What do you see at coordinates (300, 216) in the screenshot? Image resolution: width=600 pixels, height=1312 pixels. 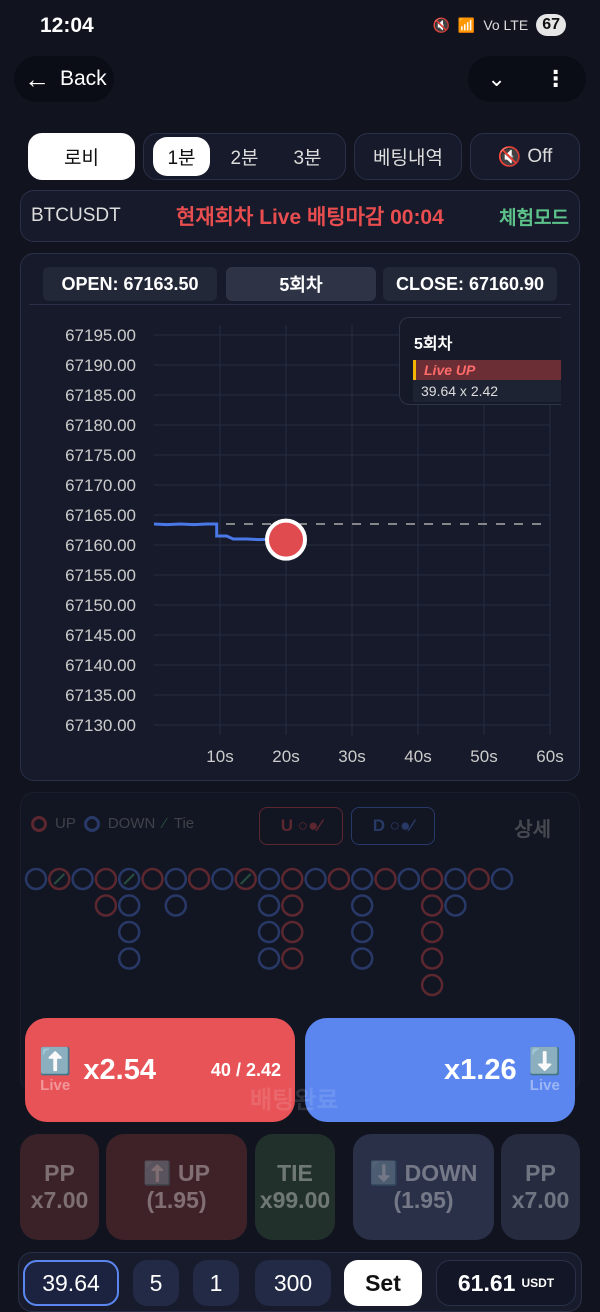 I see `ticker-bar: BTCUSDT 현재회차 Live 배팅마감 00:04 체험모드` at bounding box center [300, 216].